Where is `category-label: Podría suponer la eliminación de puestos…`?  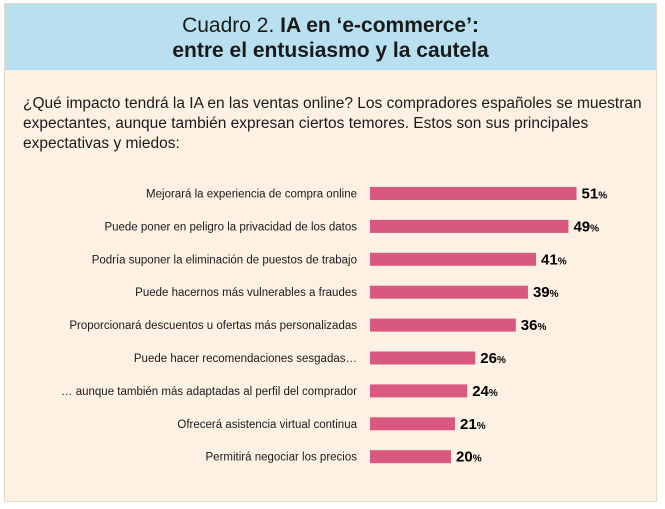 category-label: Podría suponer la eliminación de puestos… is located at coordinates (224, 260).